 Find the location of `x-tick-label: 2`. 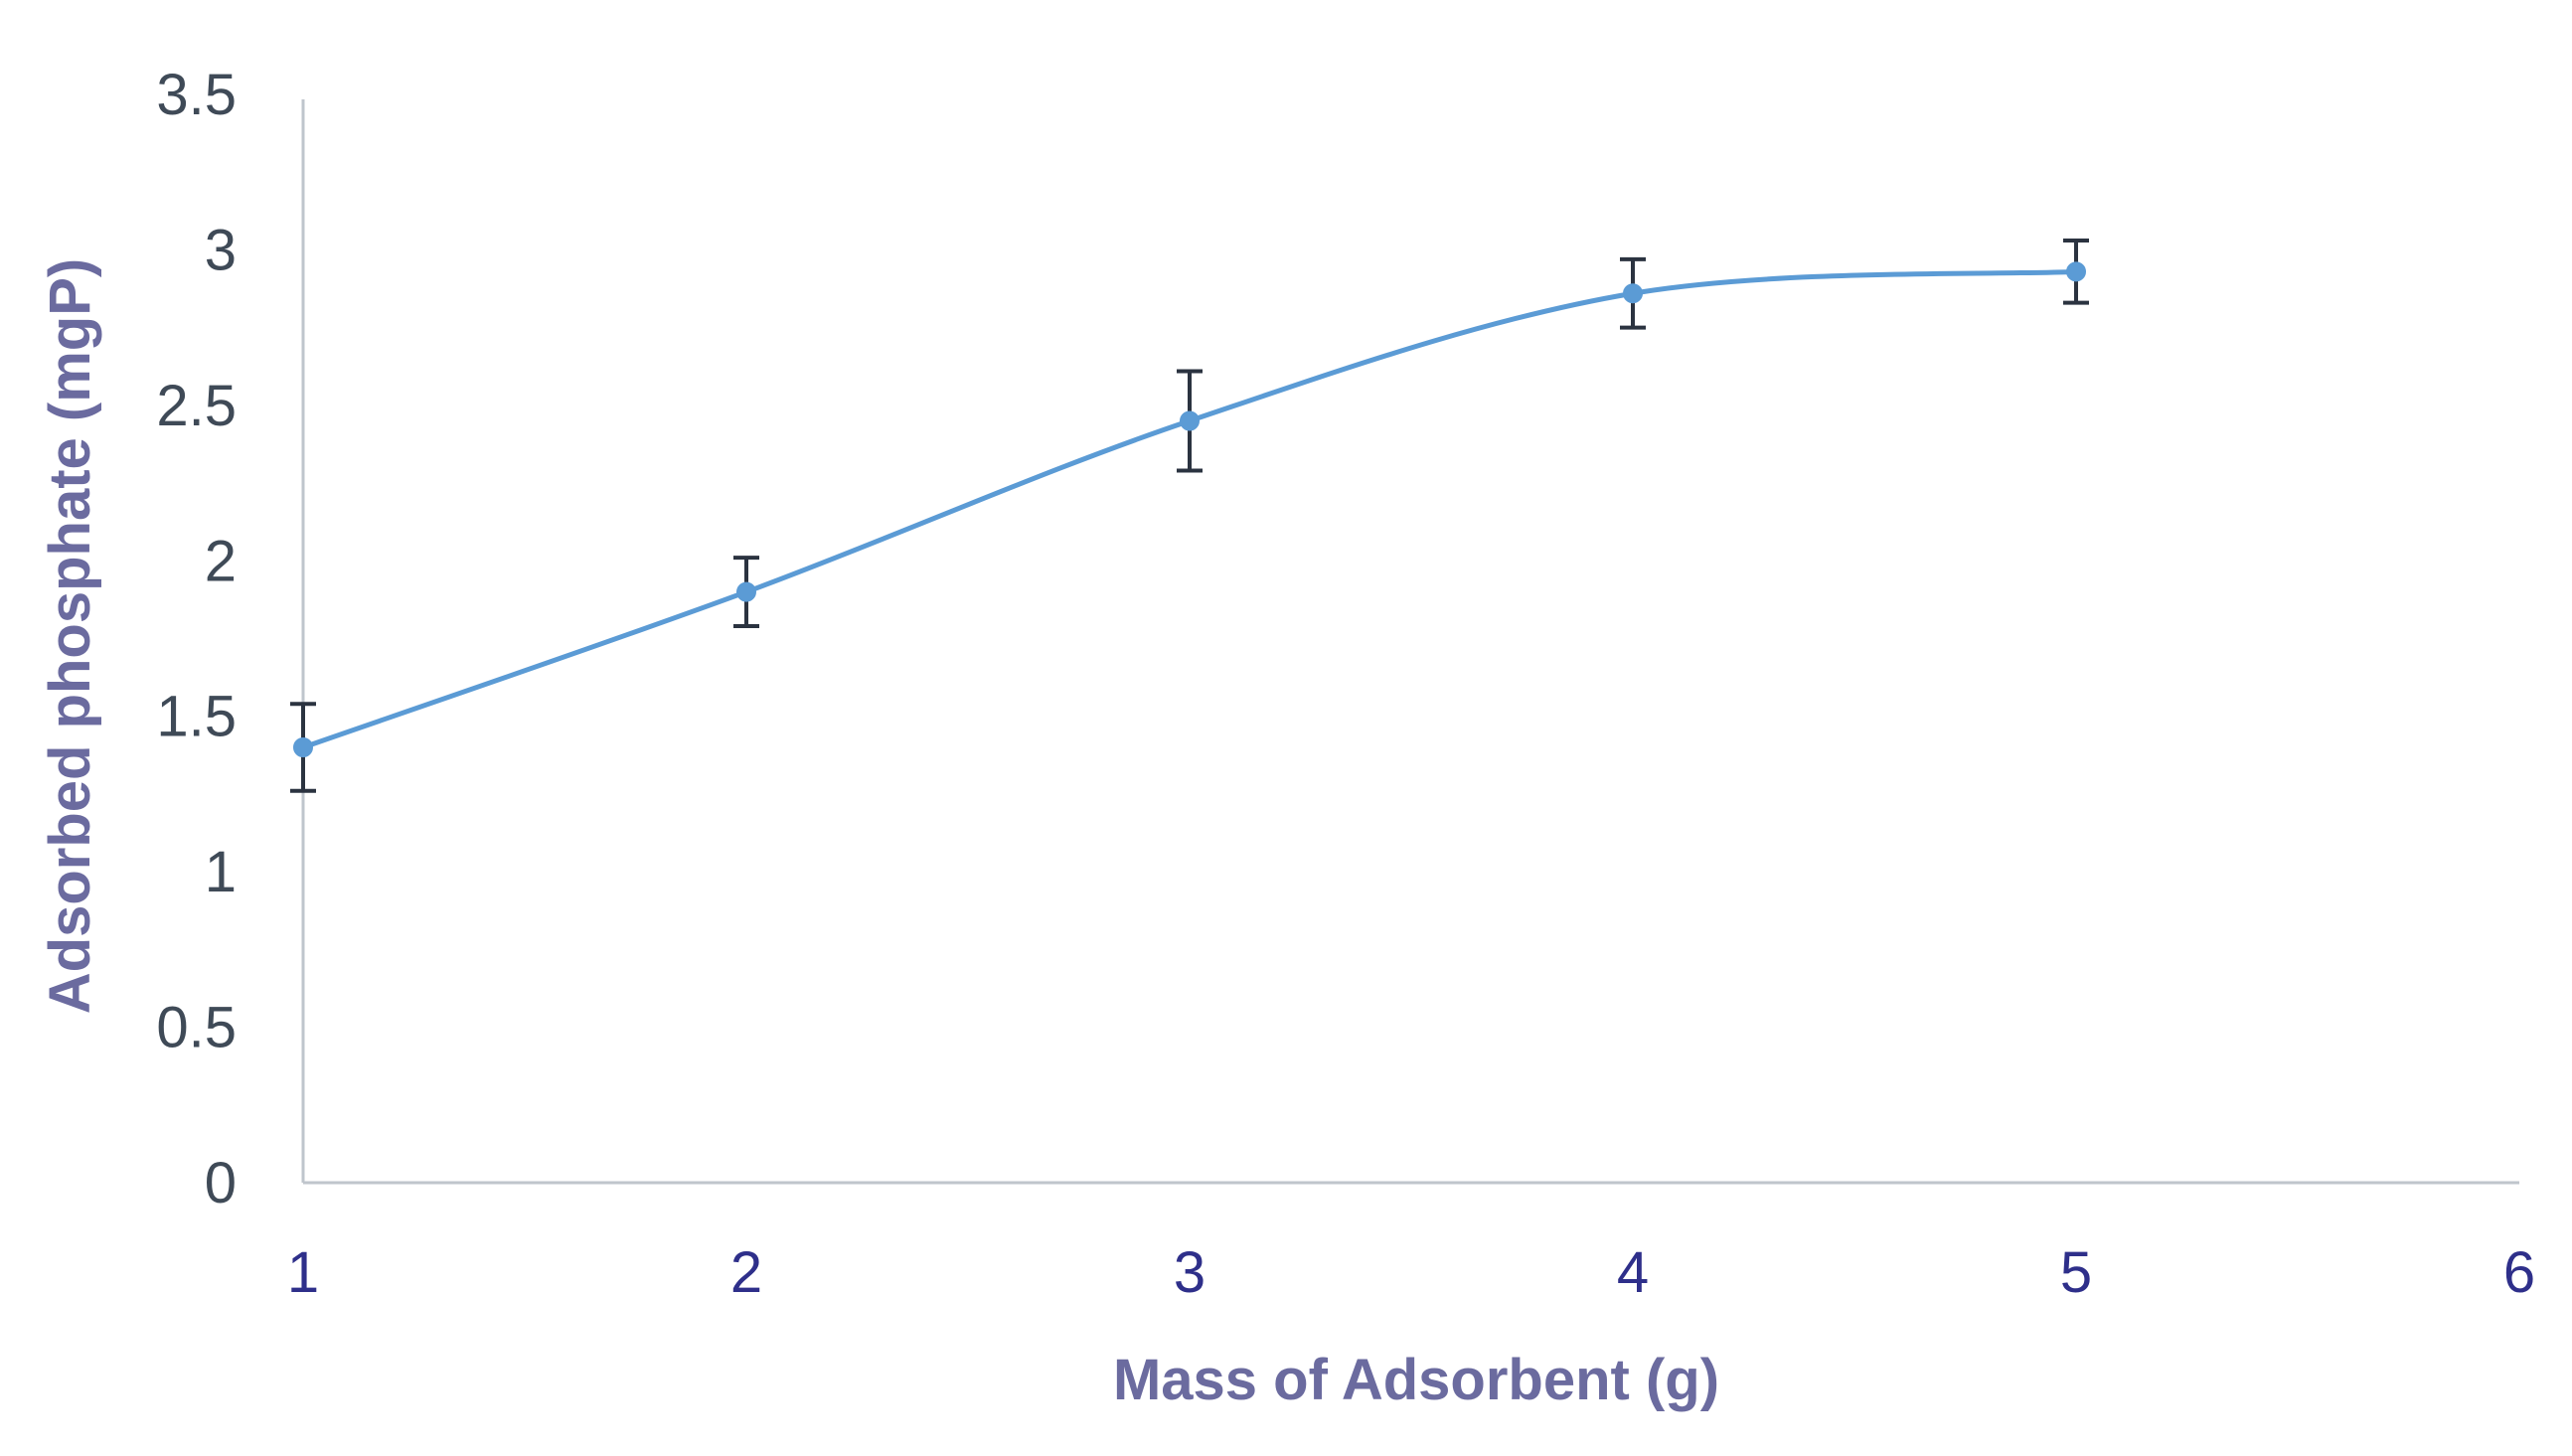

x-tick-label: 2 is located at coordinates (746, 1272).